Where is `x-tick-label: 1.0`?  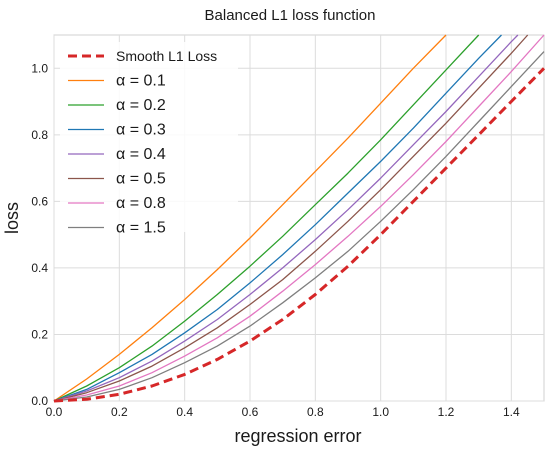
x-tick-label: 1.0 is located at coordinates (380, 412).